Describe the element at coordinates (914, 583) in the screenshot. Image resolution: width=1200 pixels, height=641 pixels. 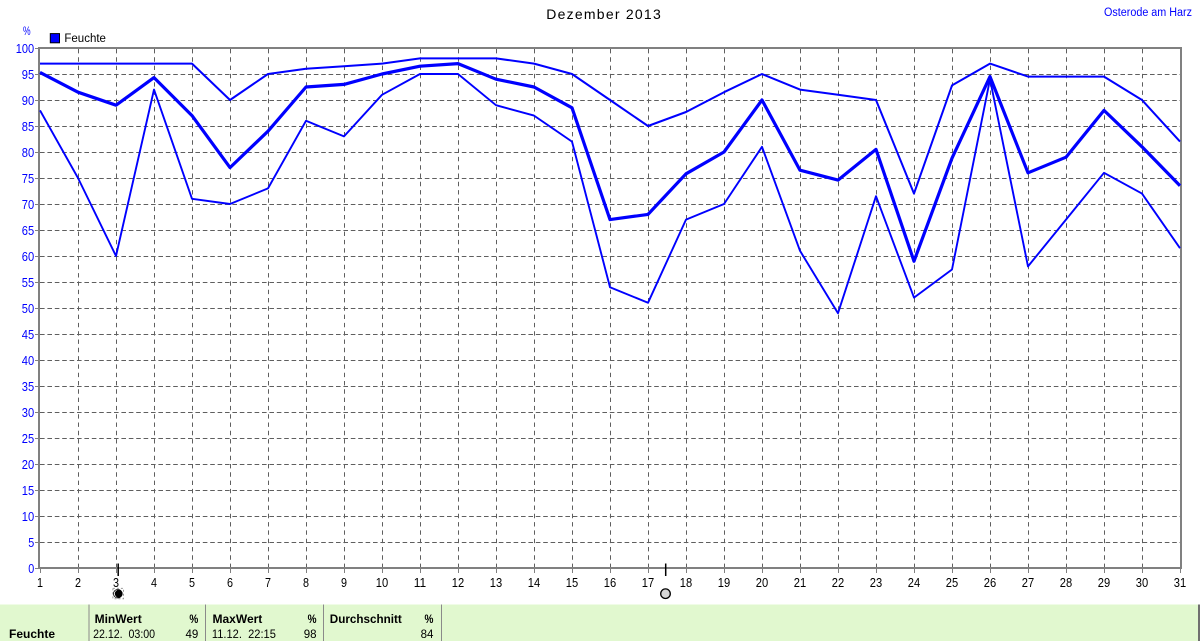
I see `svg-text: 24` at that location.